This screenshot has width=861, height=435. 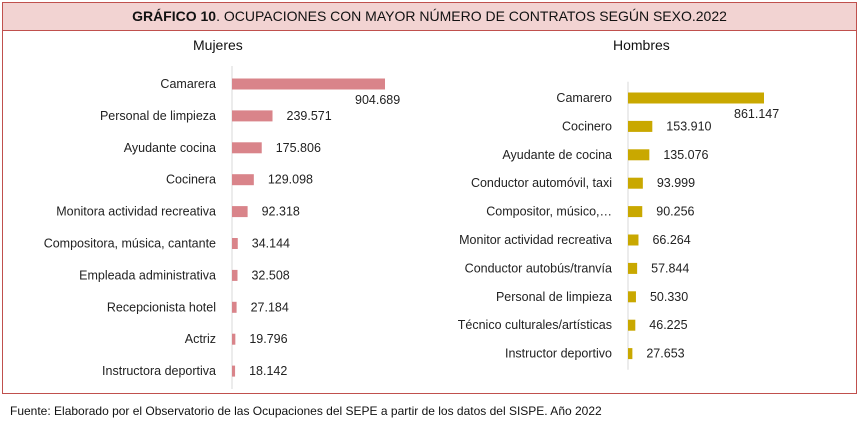 What do you see at coordinates (174, 16) in the screenshot?
I see `title-bold: GRÁFICO 10` at bounding box center [174, 16].